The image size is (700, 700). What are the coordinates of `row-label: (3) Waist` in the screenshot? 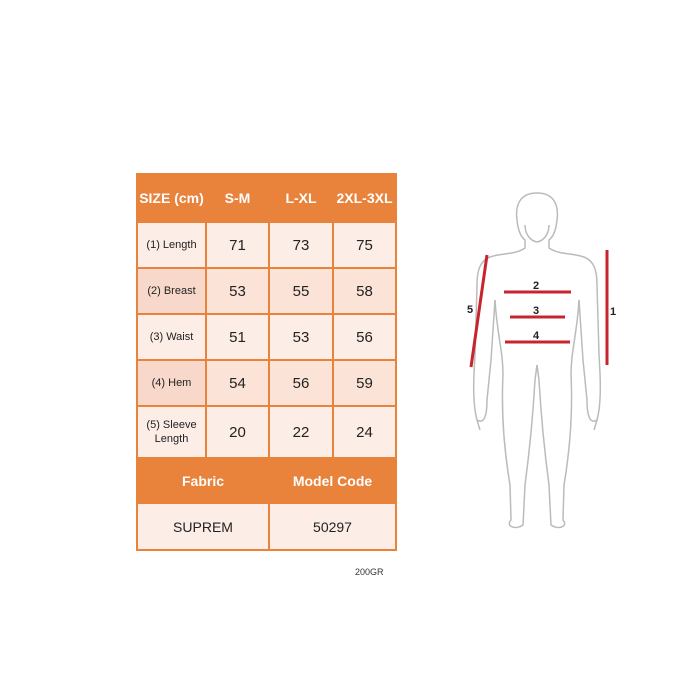 It's located at (171, 337).